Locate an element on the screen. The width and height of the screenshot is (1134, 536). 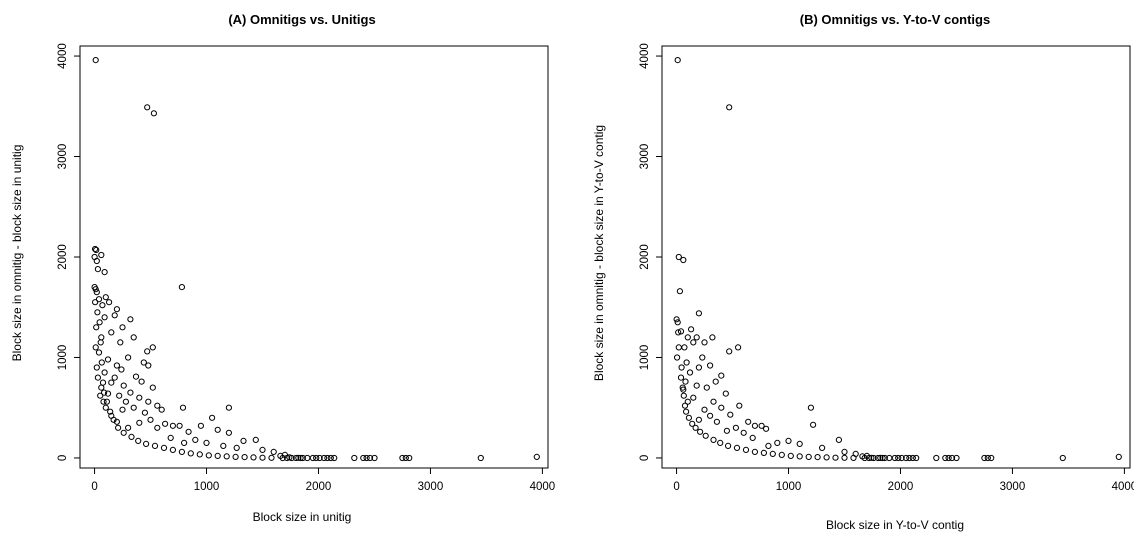
y-tick-label: 0 is located at coordinates (63, 458).